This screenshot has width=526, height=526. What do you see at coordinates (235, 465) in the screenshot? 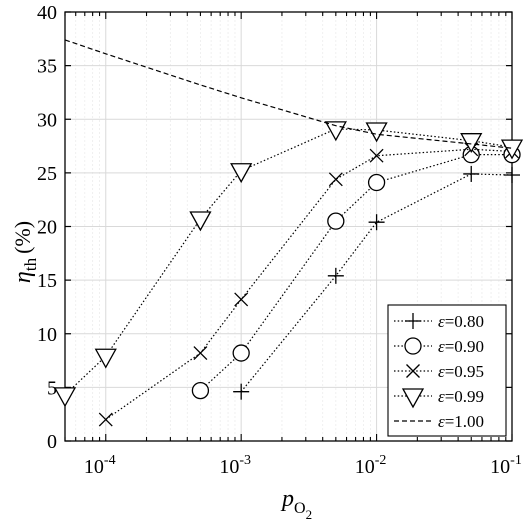
I see `x-tick-label: 10⁻³` at bounding box center [235, 465].